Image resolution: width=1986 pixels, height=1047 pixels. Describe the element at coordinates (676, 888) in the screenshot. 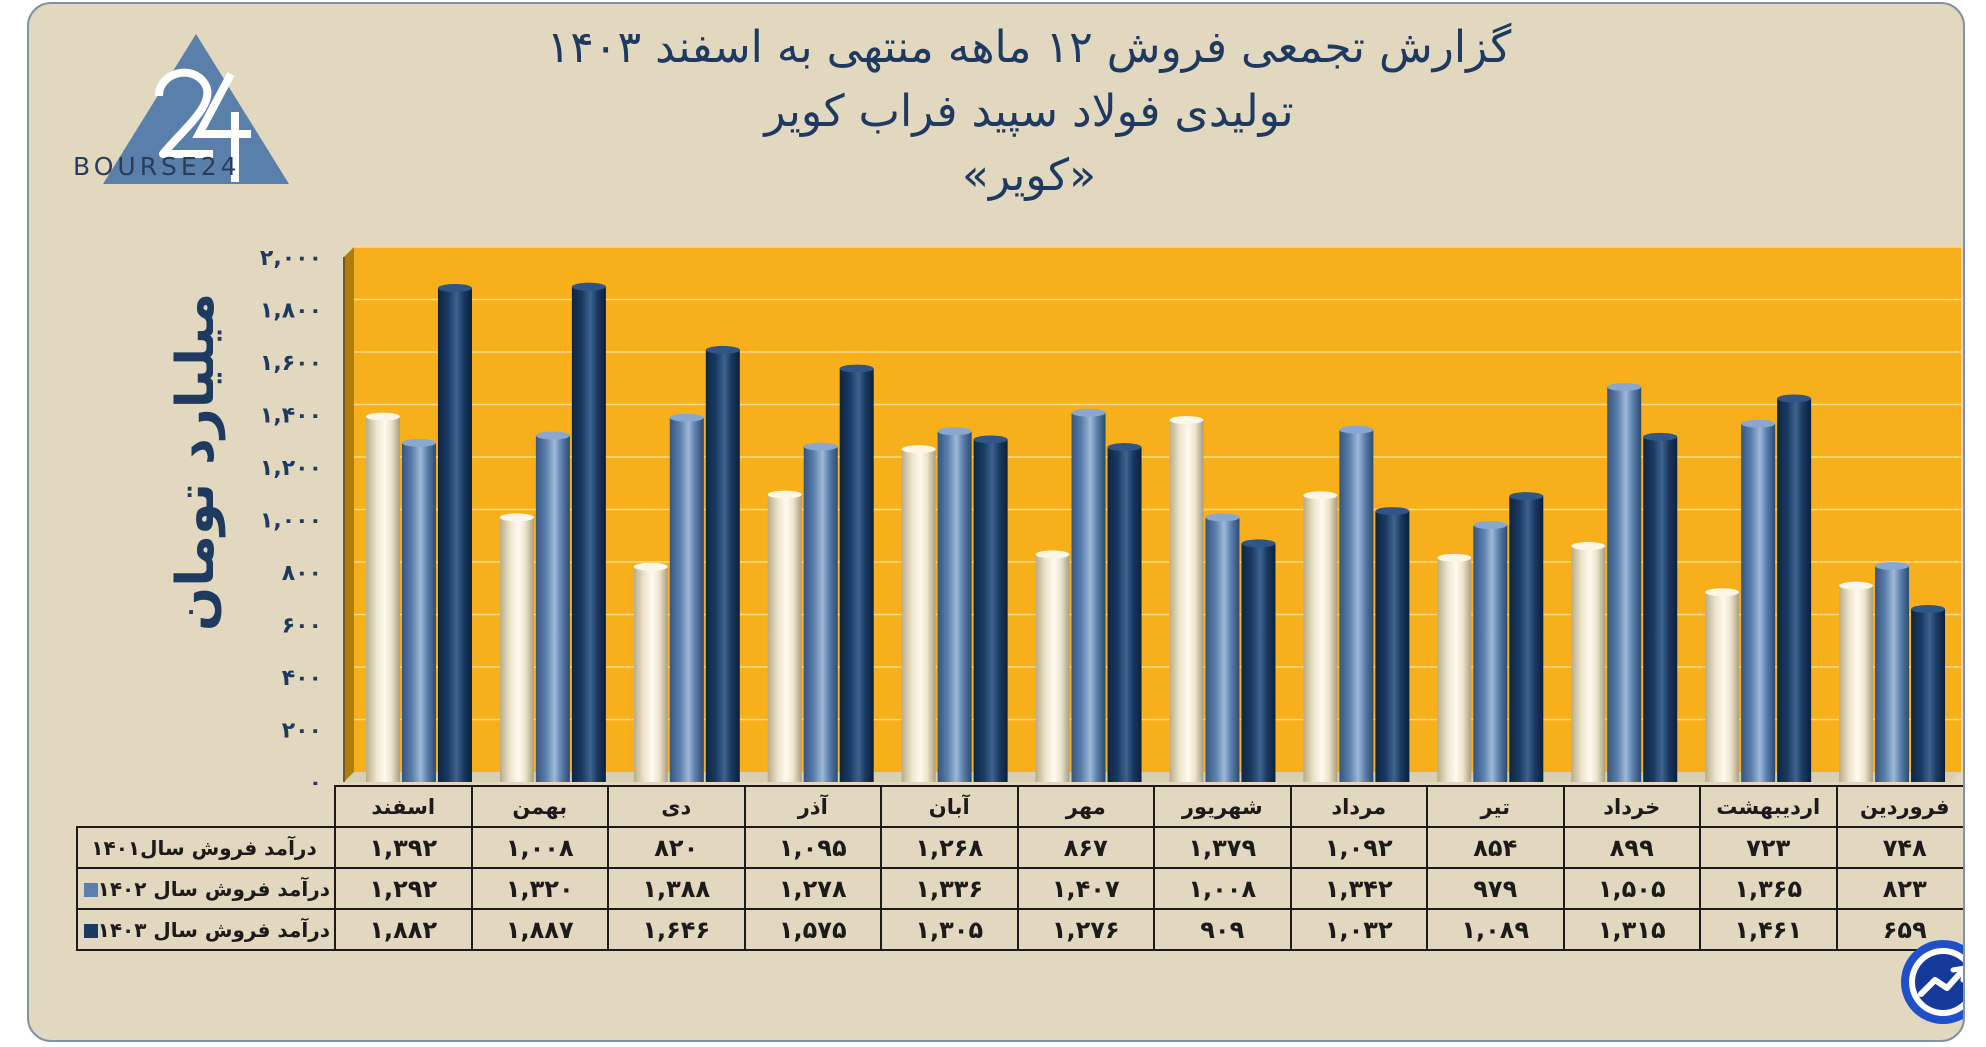

I see `data-value: ۱,۳۸۸` at that location.